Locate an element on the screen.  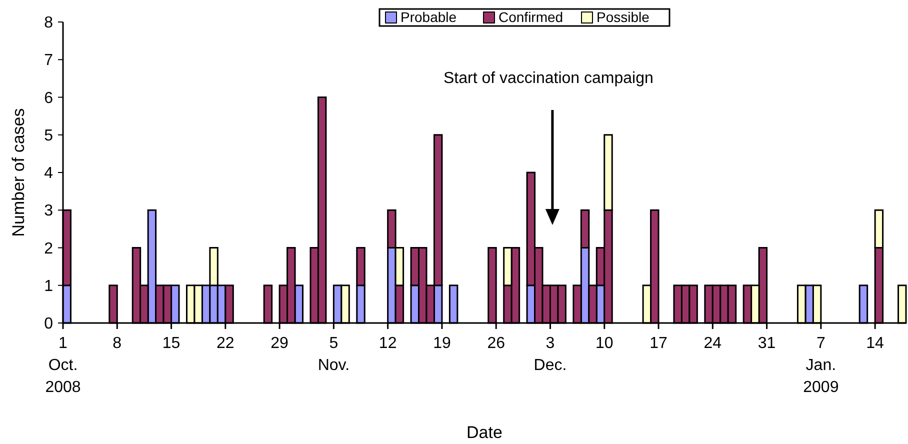
y-tick-label: 0 is located at coordinates (49, 324).